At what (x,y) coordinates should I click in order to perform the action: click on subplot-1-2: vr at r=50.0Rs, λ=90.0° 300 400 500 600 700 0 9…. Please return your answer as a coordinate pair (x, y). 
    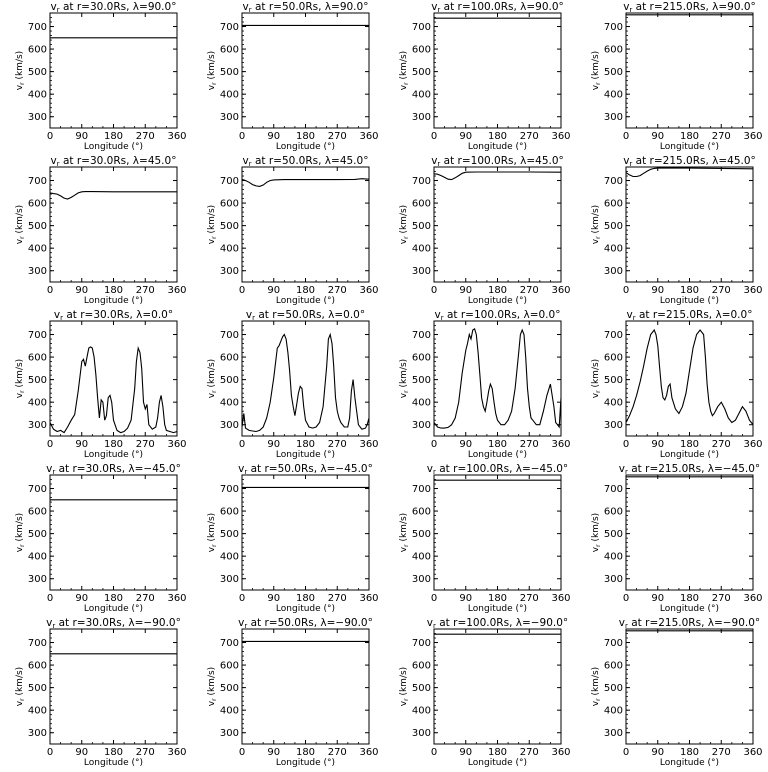
    Looking at the image, I should click on (293, 76).